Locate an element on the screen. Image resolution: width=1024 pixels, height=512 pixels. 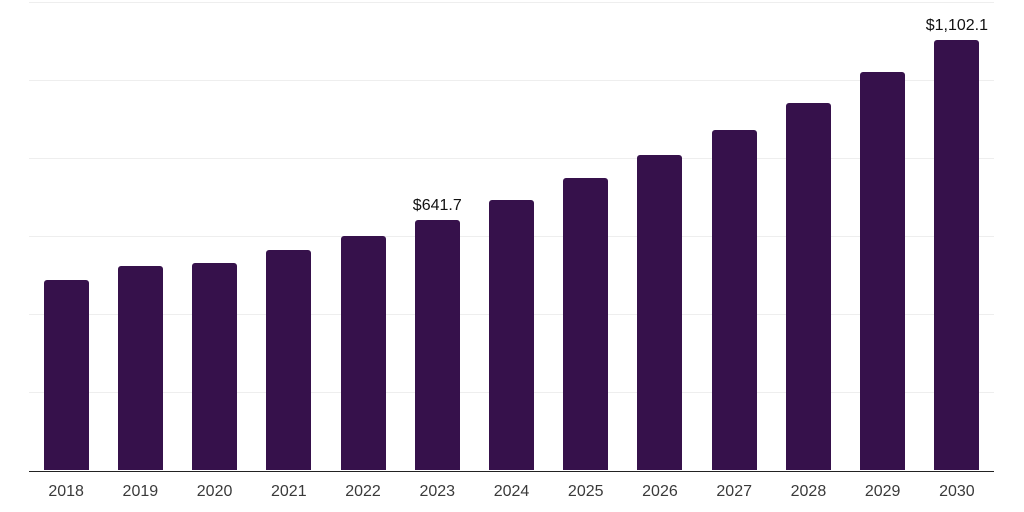
bar-2026 is located at coordinates (660, 313).